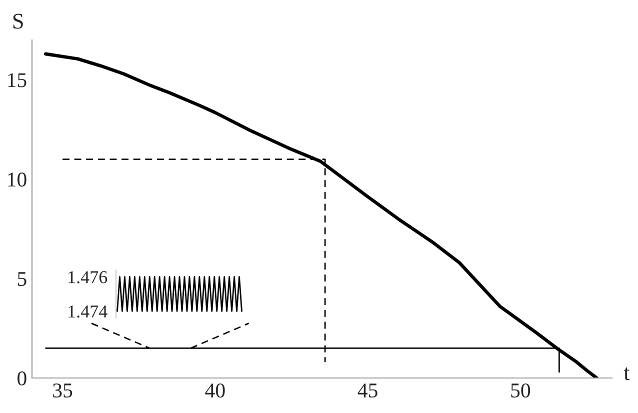 The image size is (638, 413). What do you see at coordinates (88, 311) in the screenshot?
I see `y-tick-label: 1.474` at bounding box center [88, 311].